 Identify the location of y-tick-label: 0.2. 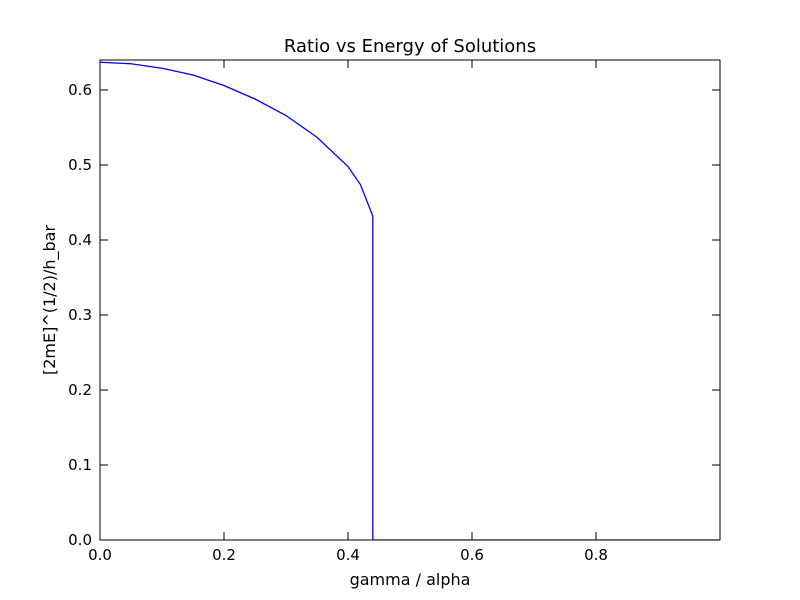
(80, 390).